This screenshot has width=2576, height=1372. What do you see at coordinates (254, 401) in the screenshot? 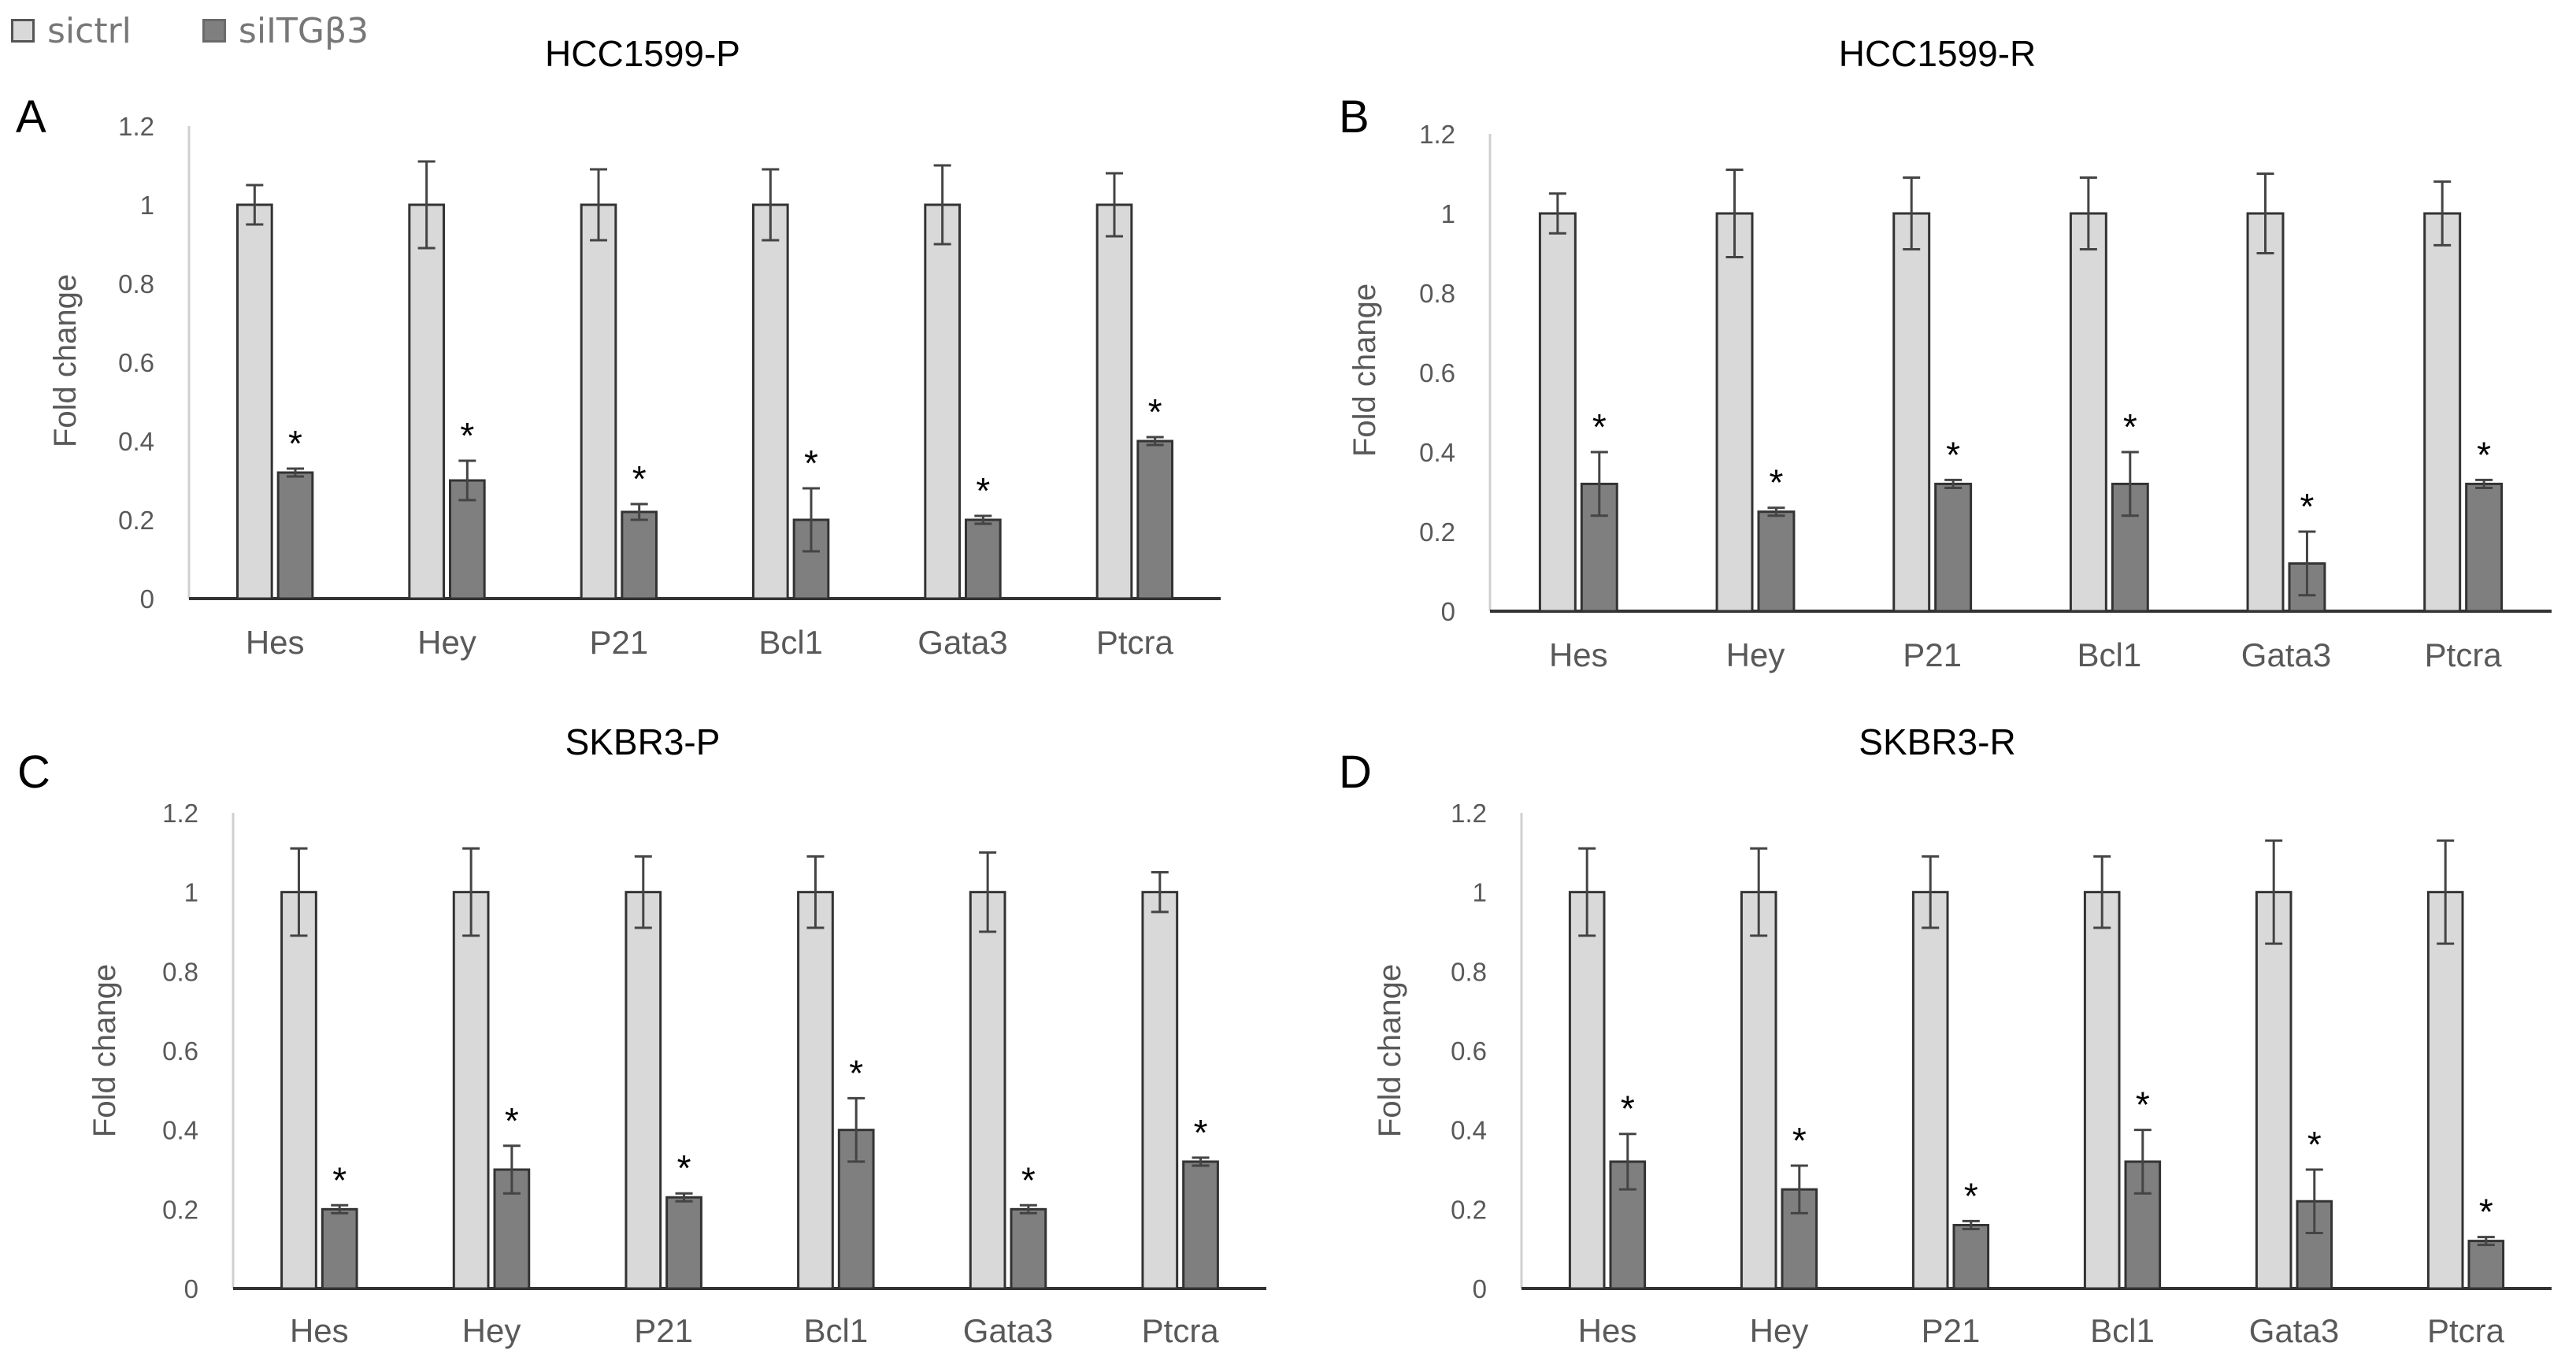
I see `panel-a-bar-sictrl-hes` at bounding box center [254, 401].